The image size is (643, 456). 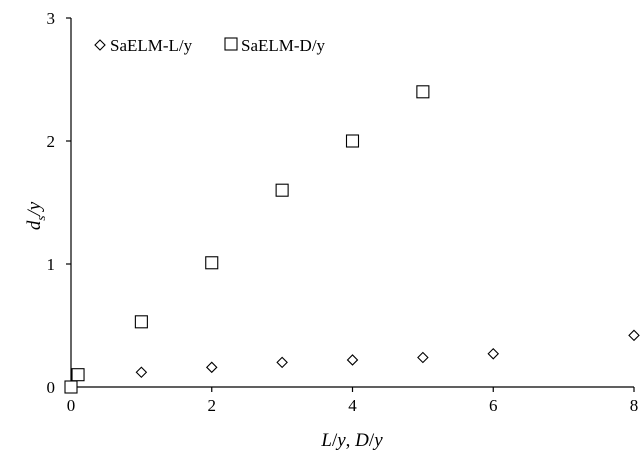 I want to click on x-tick-label: 4, so click(x=352, y=405).